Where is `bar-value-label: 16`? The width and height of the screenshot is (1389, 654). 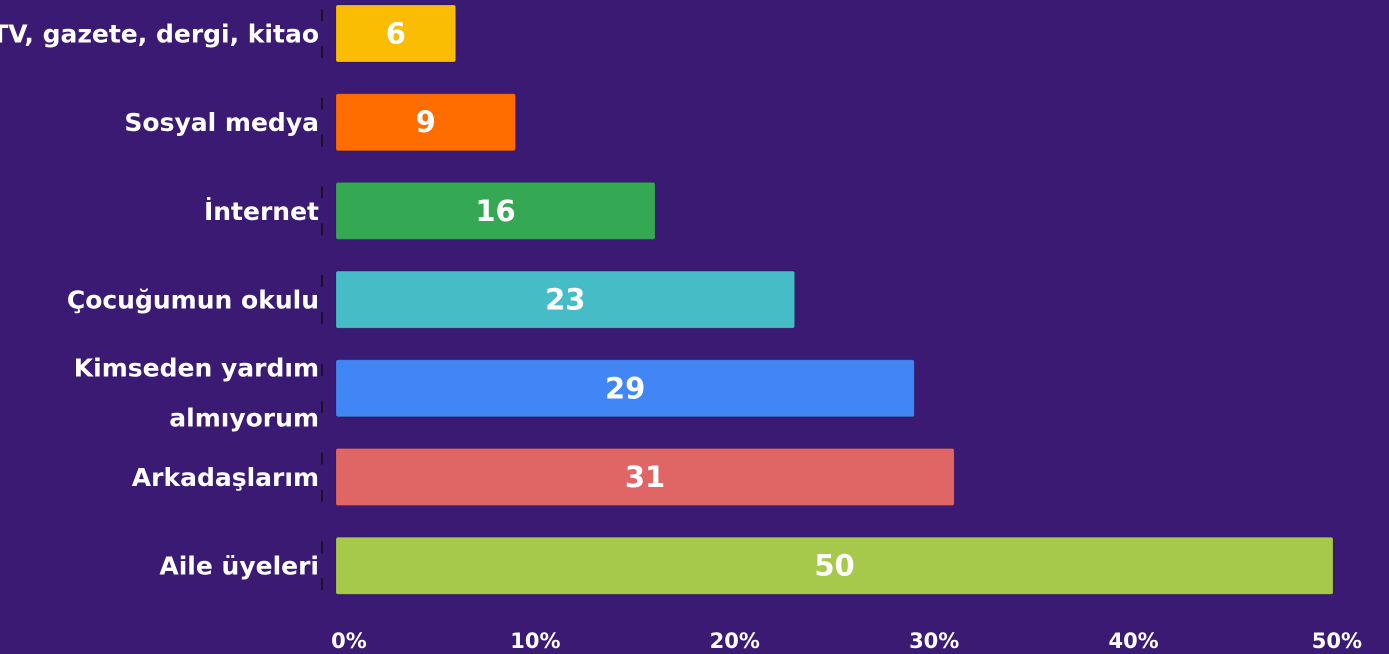 bar-value-label: 16 is located at coordinates (495, 211).